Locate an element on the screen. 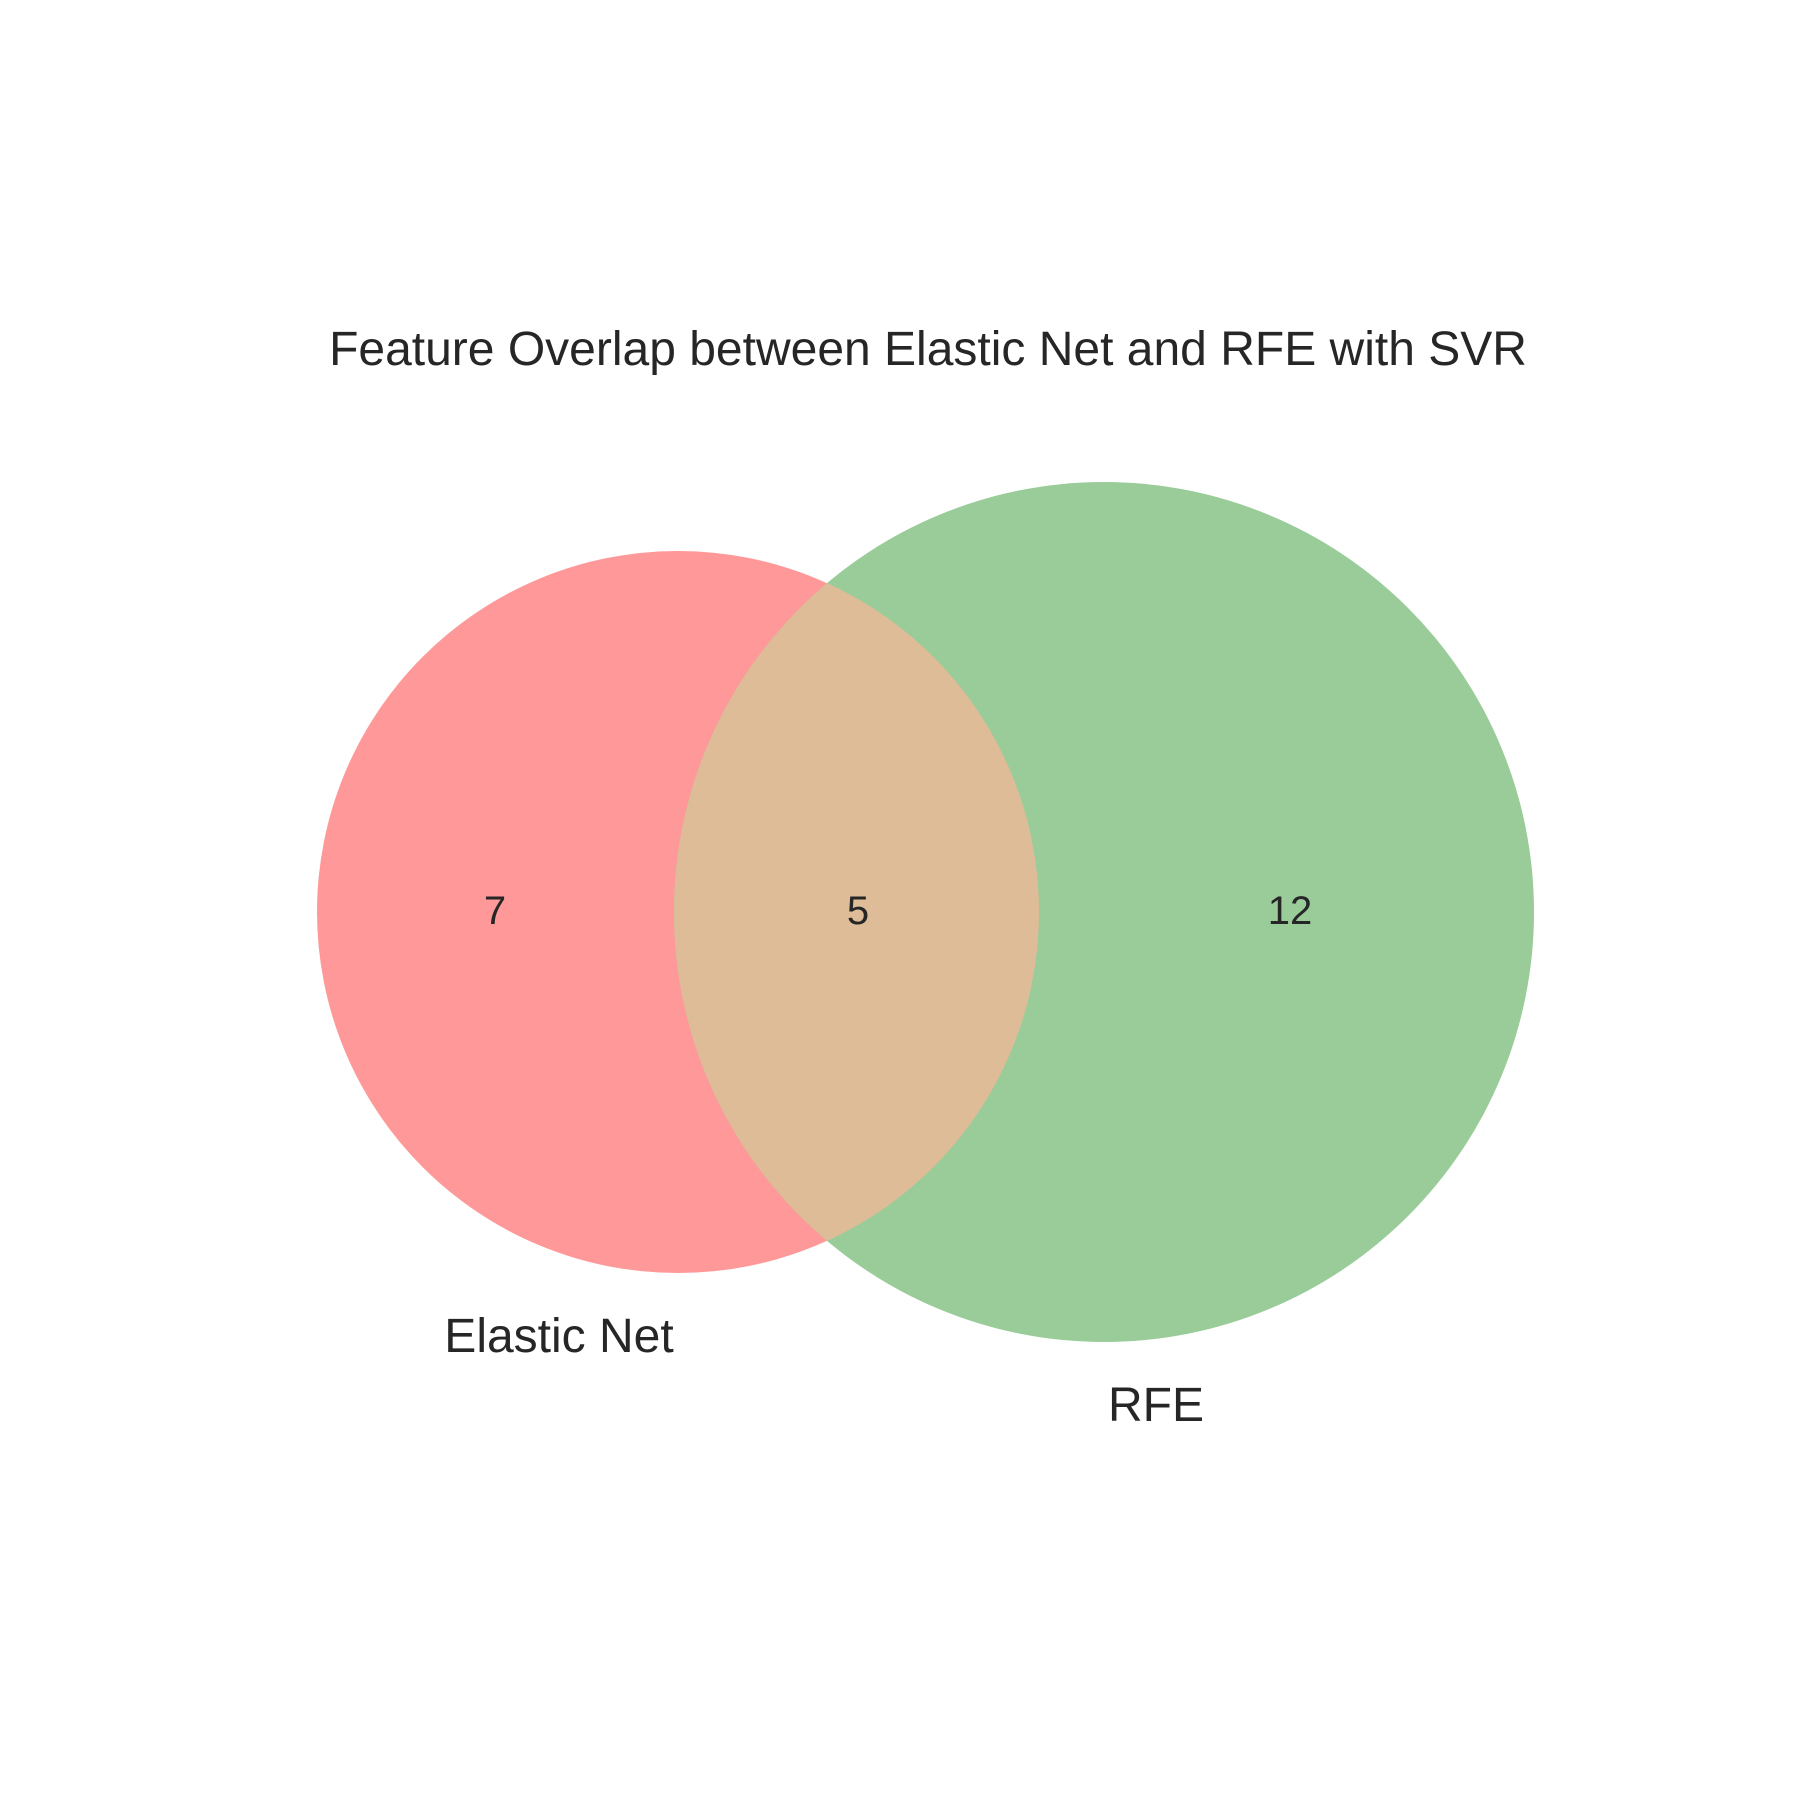  overlap-count: 5 is located at coordinates (858, 911).